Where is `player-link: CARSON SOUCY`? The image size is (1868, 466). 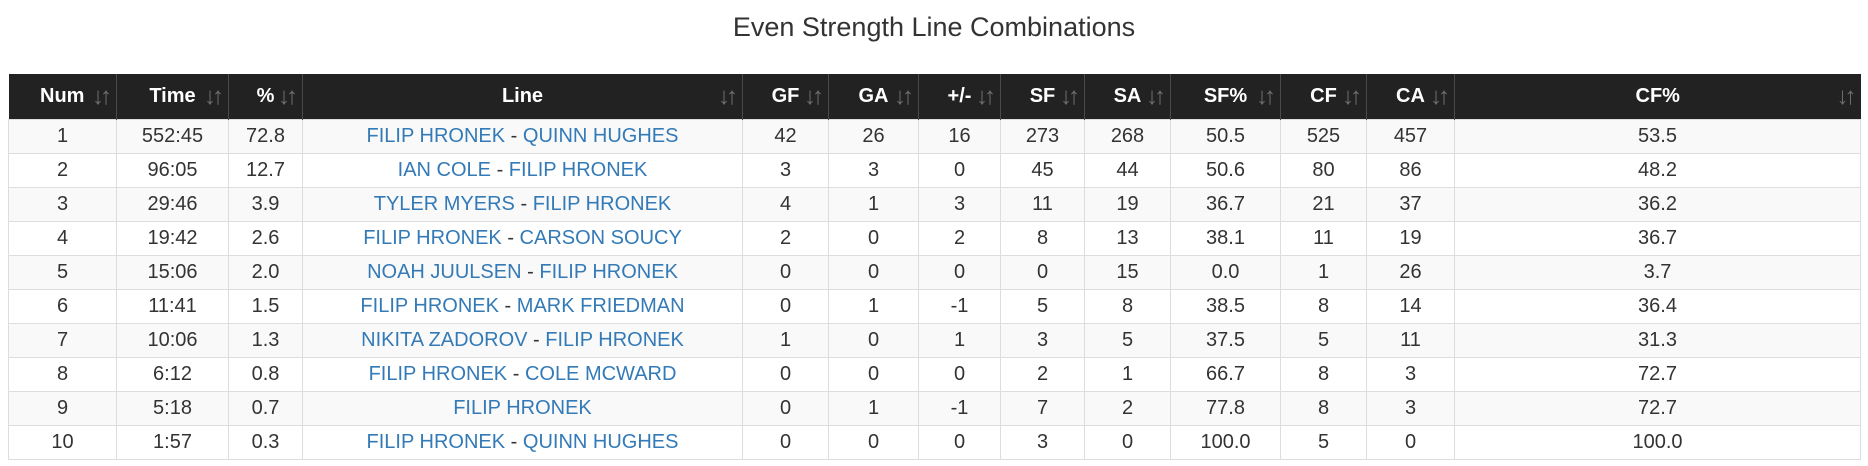
player-link: CARSON SOUCY is located at coordinates (600, 238).